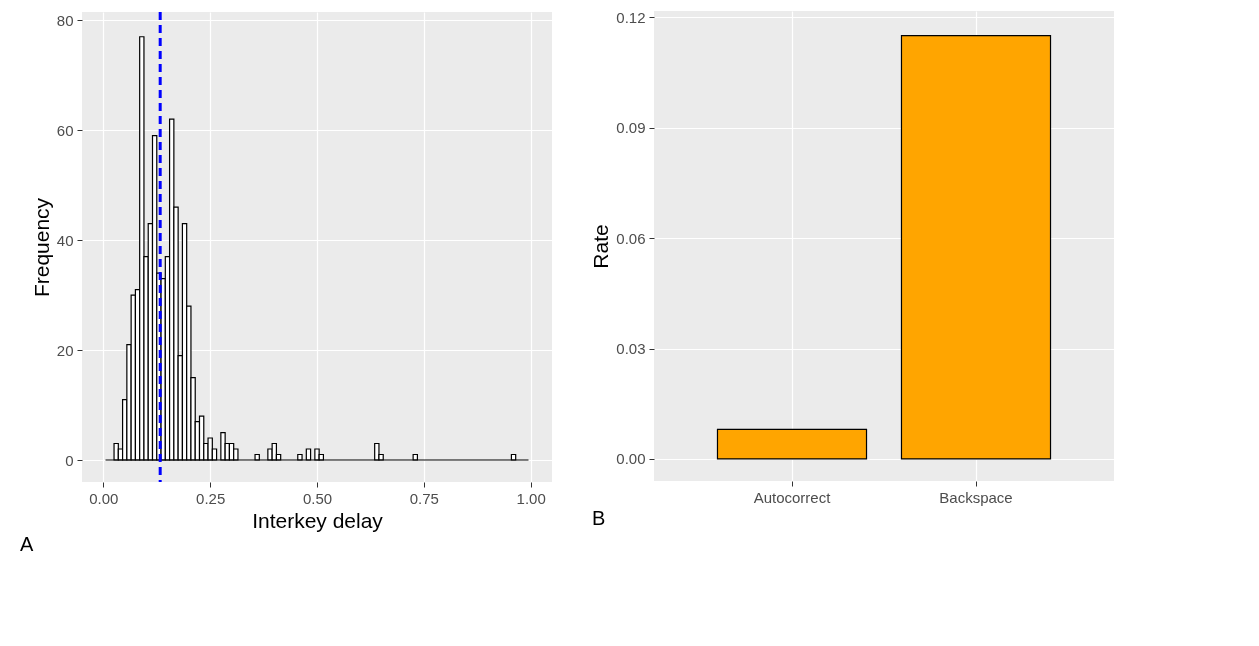  What do you see at coordinates (424, 498) in the screenshot?
I see `x-tick-label: 0.75` at bounding box center [424, 498].